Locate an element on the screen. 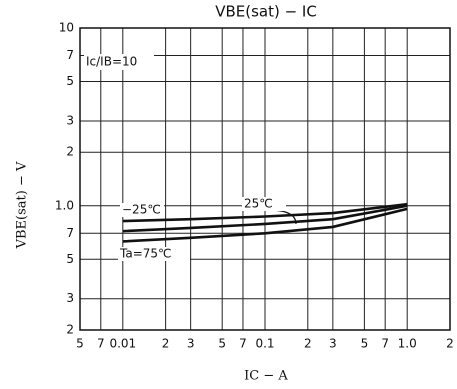 This screenshot has height=389, width=457. series-label: −25℃ is located at coordinates (141, 210).